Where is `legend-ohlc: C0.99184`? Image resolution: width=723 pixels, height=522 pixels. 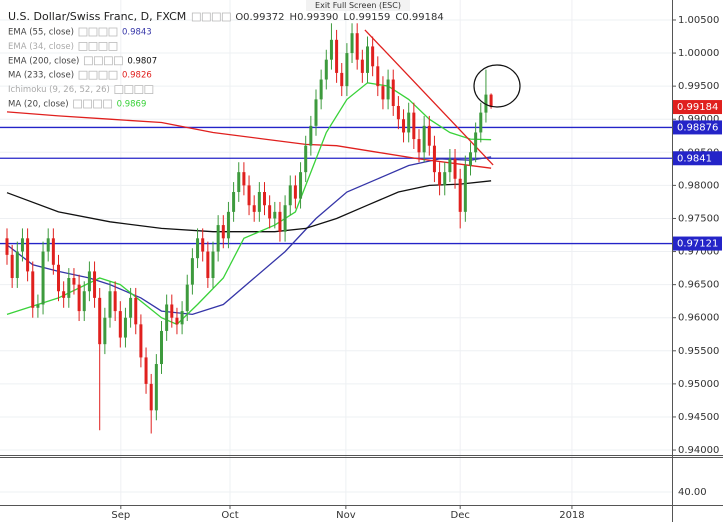 legend-ohlc: C0.99184 is located at coordinates (419, 17).